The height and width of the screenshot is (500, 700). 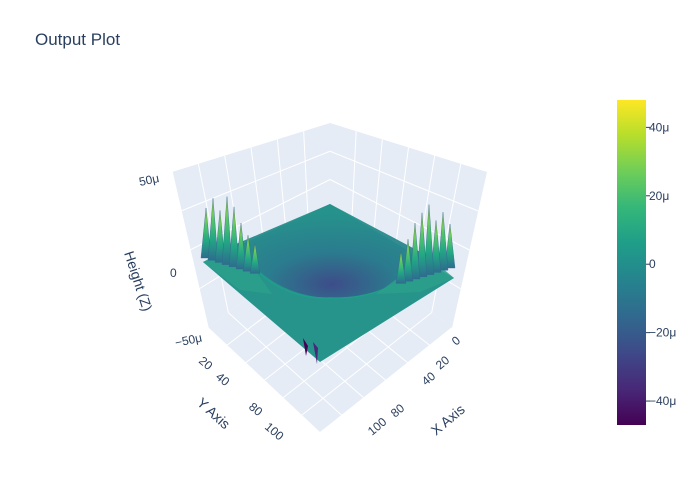 I want to click on y-tick-label: 40, so click(x=222, y=380).